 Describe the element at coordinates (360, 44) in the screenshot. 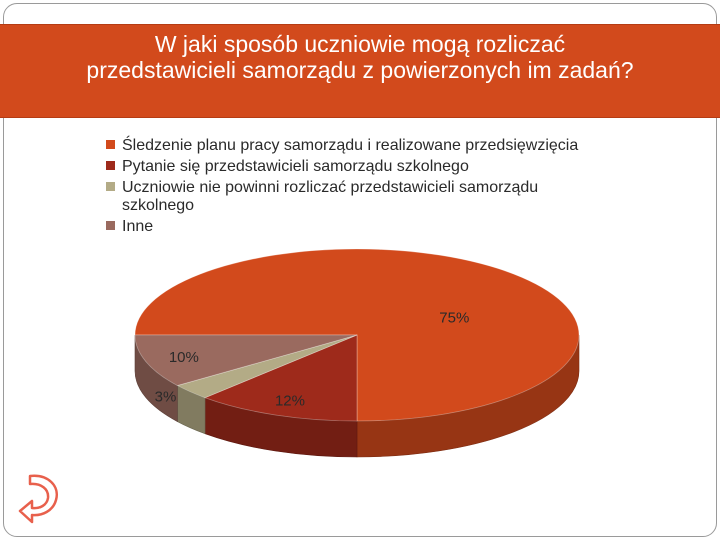

I see `slide-title-line-1: W jaki sposób uczniowie mogą rozliczać` at that location.